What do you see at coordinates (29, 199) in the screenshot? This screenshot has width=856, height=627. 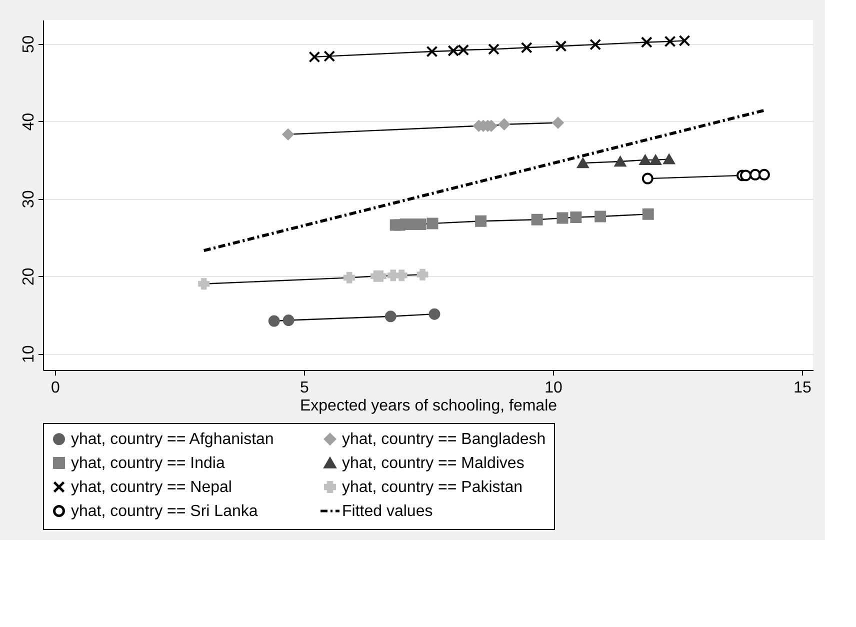 I see `y-tick-label: 30` at bounding box center [29, 199].